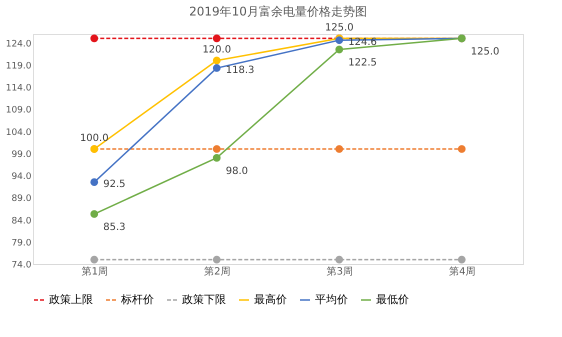  What do you see at coordinates (19, 66) in the screenshot?
I see `y-tick-label: 119.0` at bounding box center [19, 66].